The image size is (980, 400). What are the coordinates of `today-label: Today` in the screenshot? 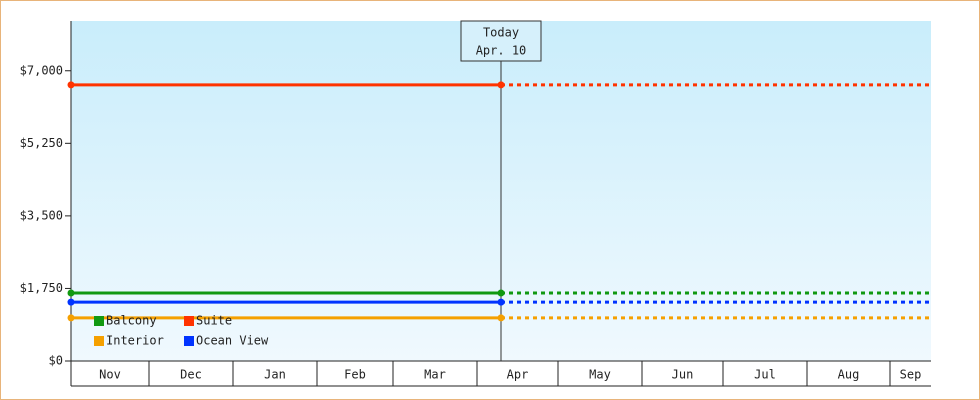 It's located at (501, 33).